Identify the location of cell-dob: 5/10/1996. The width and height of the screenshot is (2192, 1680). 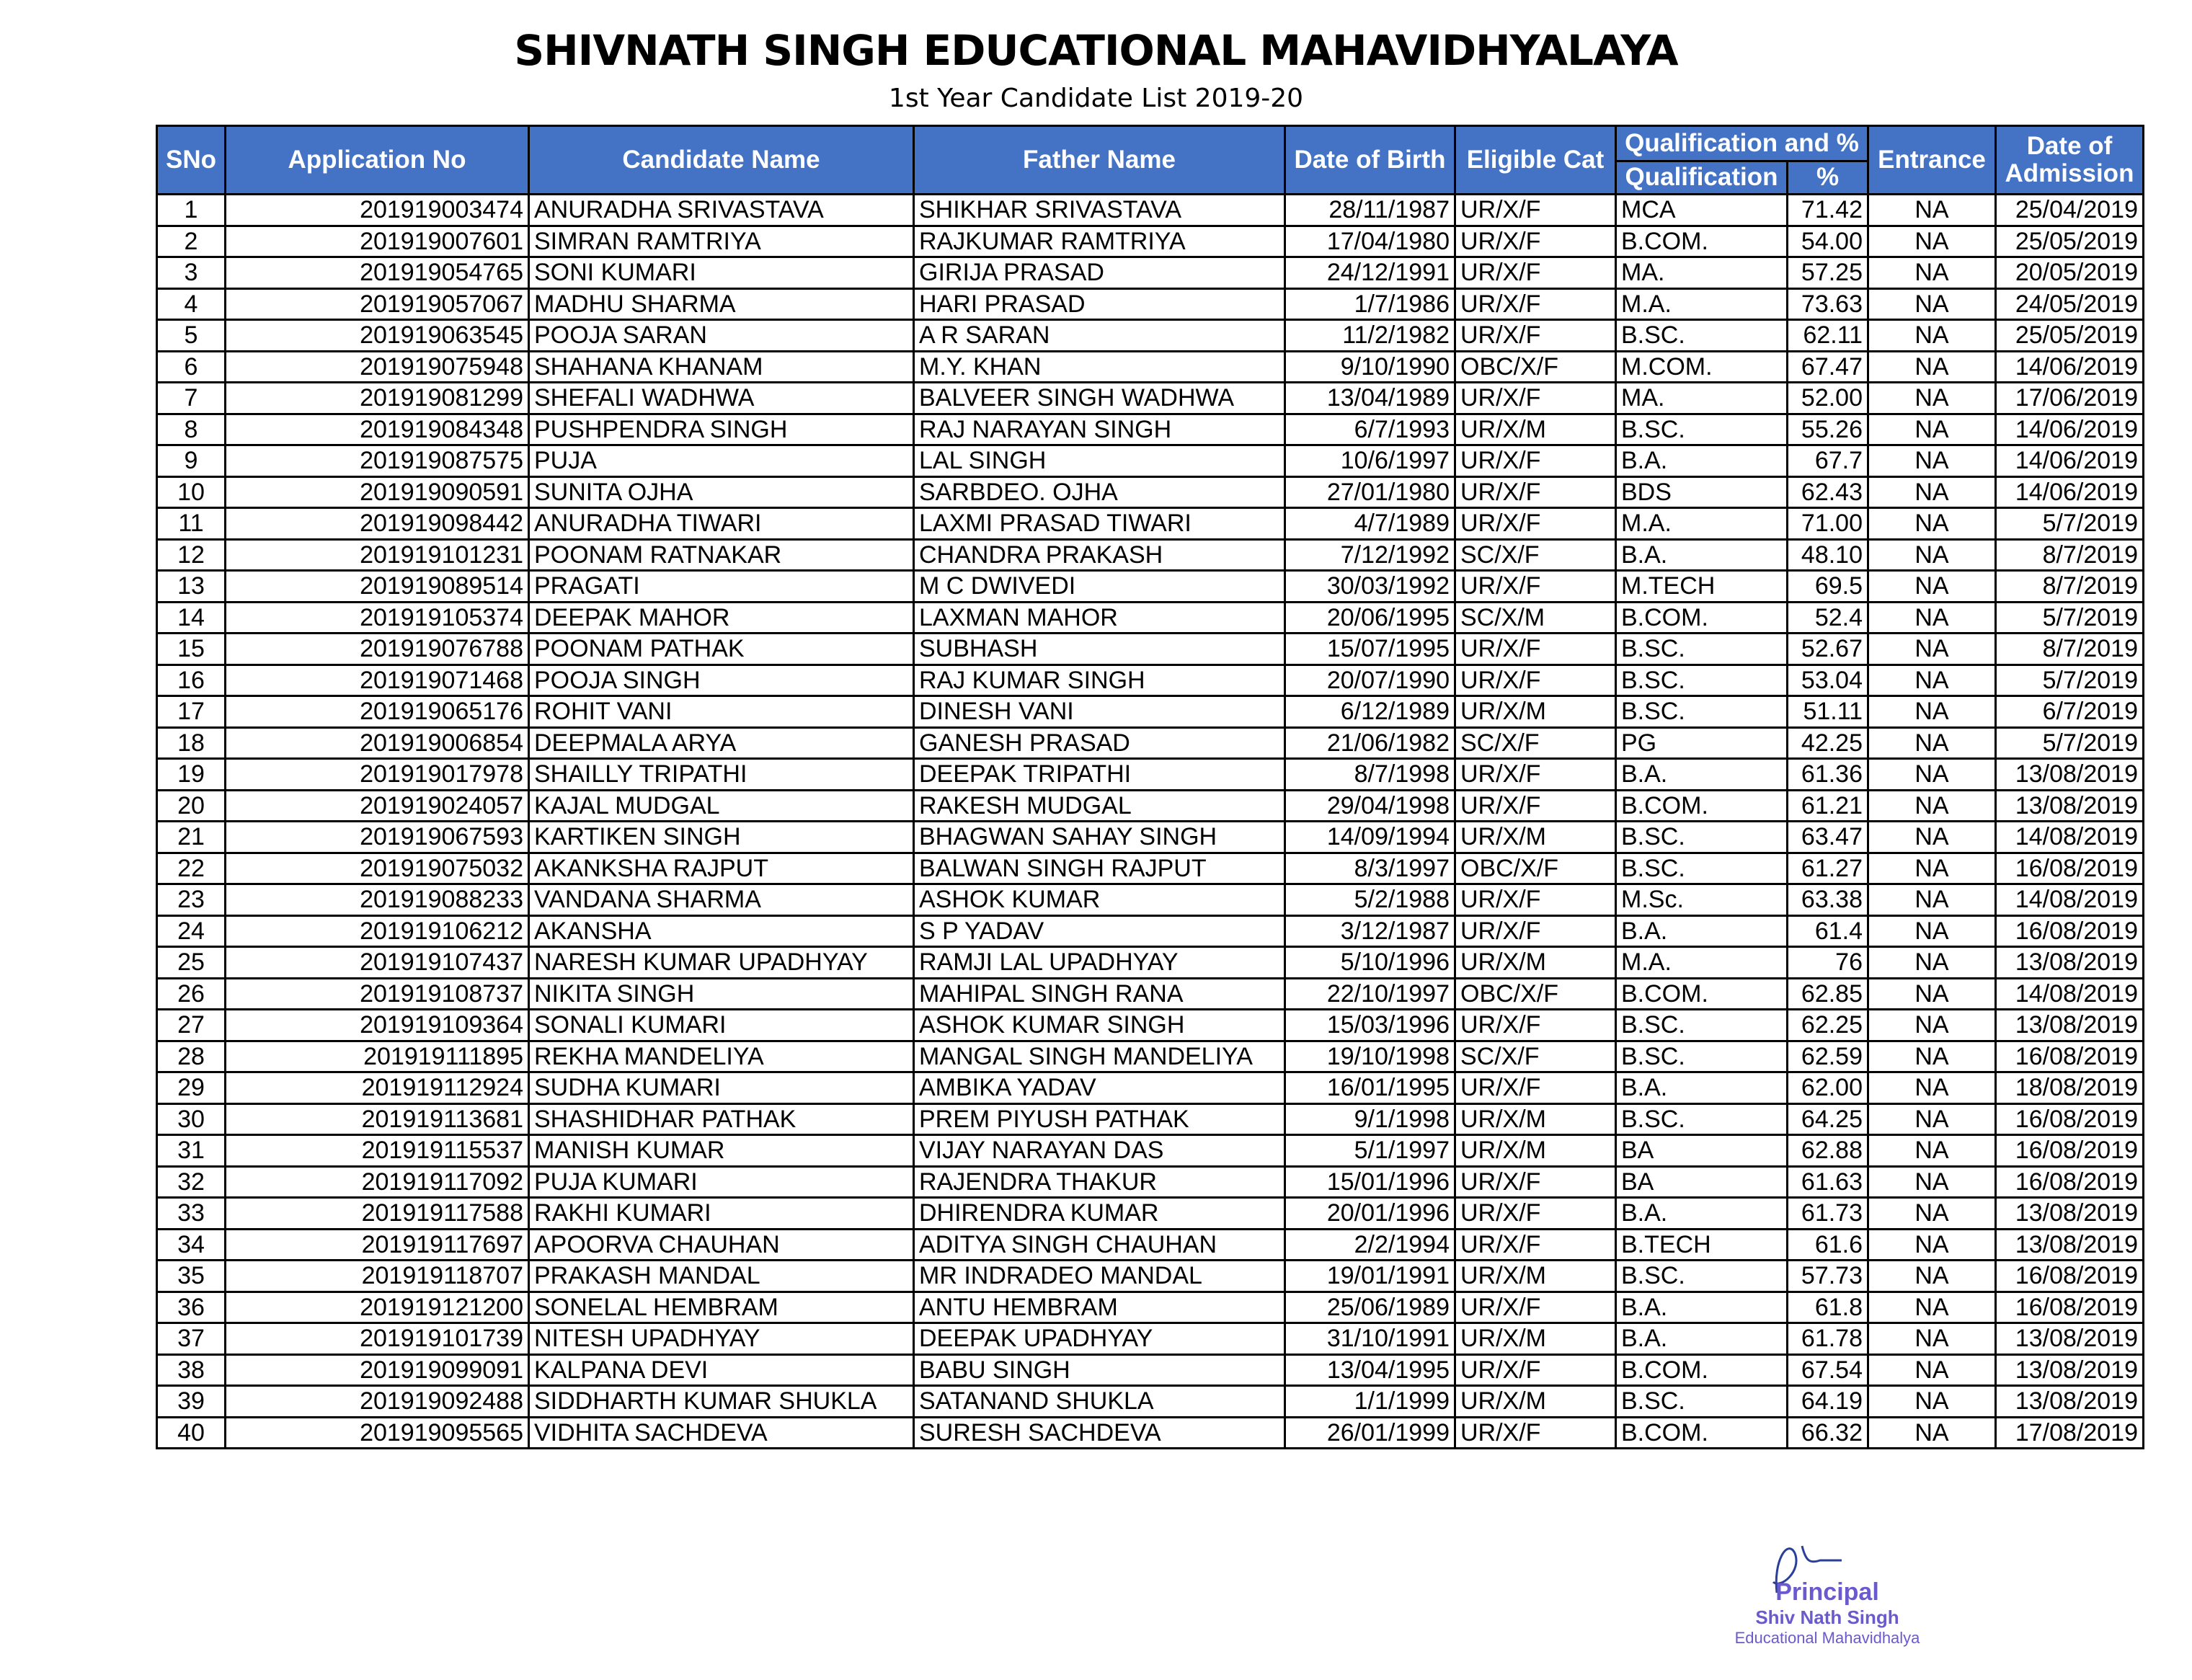
(1370, 962).